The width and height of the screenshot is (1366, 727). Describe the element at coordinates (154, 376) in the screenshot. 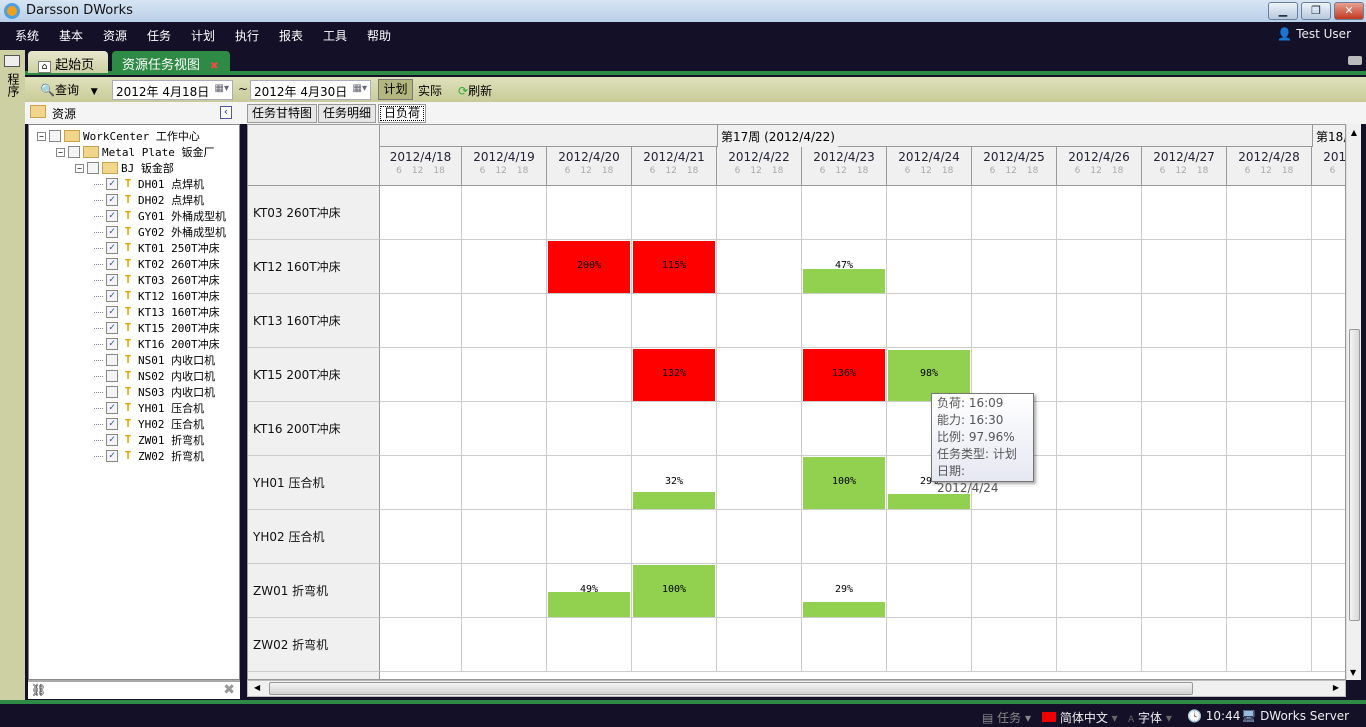

I see `tree-node: T NS02 内收口机` at that location.